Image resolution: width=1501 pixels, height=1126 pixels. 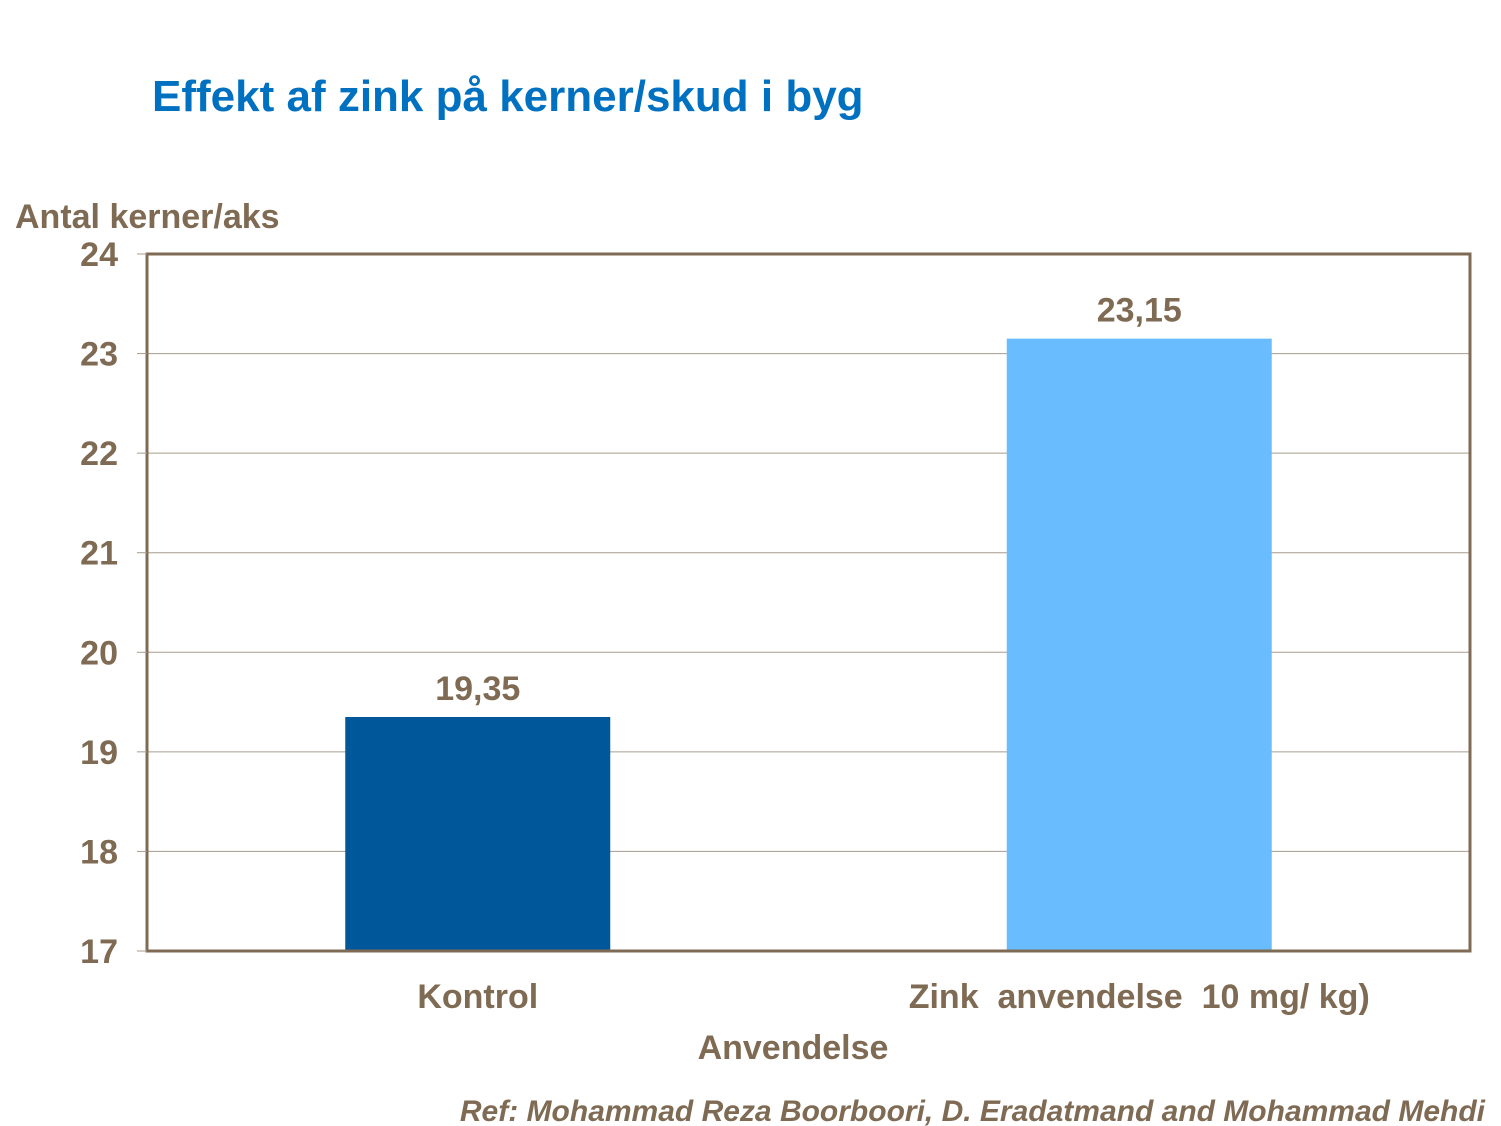 What do you see at coordinates (113, 603) in the screenshot?
I see `y-ticks: 17 18 19 20 21 22 23 24` at bounding box center [113, 603].